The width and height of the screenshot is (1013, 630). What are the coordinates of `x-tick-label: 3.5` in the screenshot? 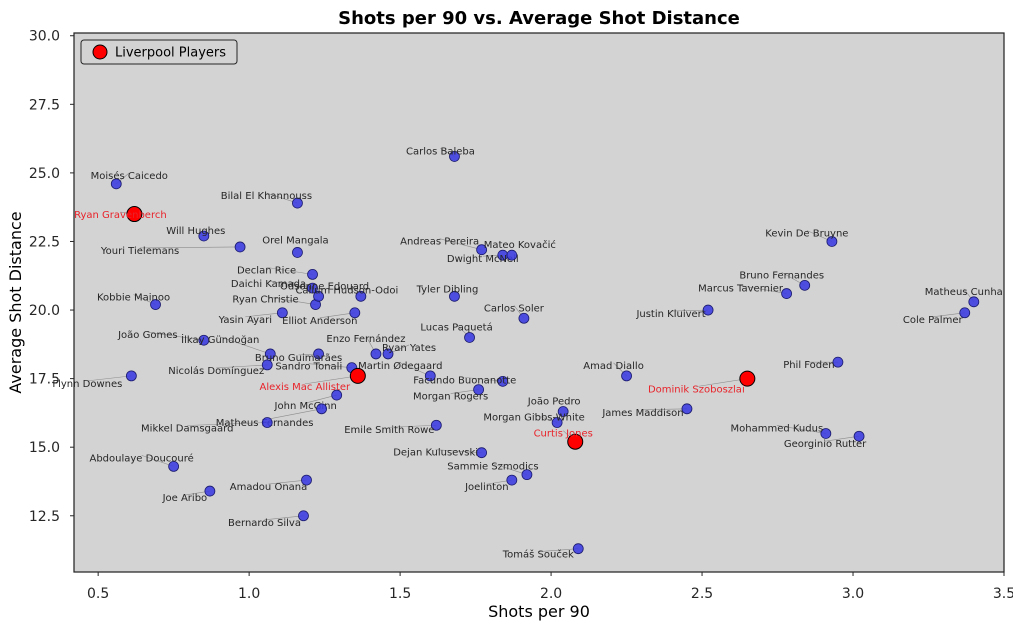 It's located at (1003, 594).